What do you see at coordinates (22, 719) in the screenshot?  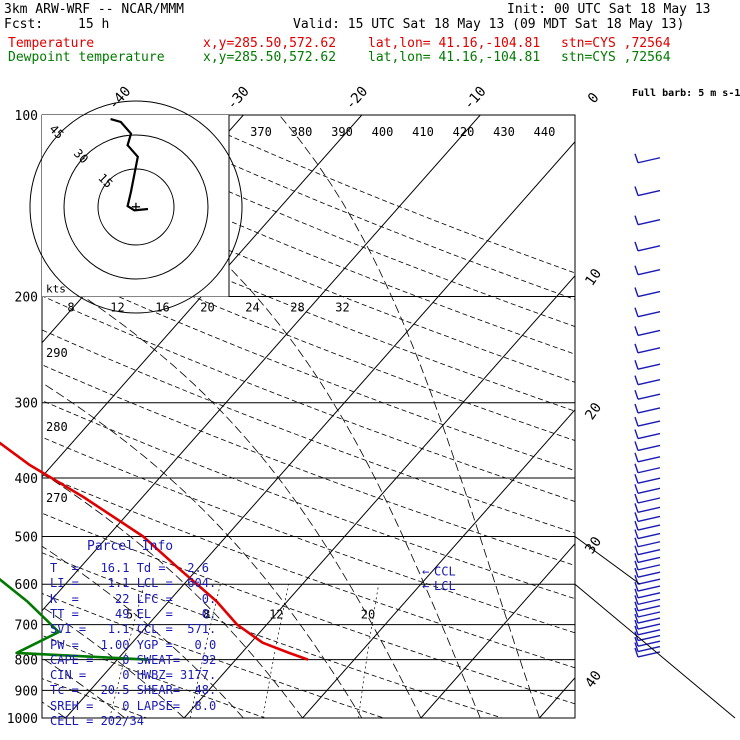 I see `pressure-tick-label: 1000` at bounding box center [22, 719].